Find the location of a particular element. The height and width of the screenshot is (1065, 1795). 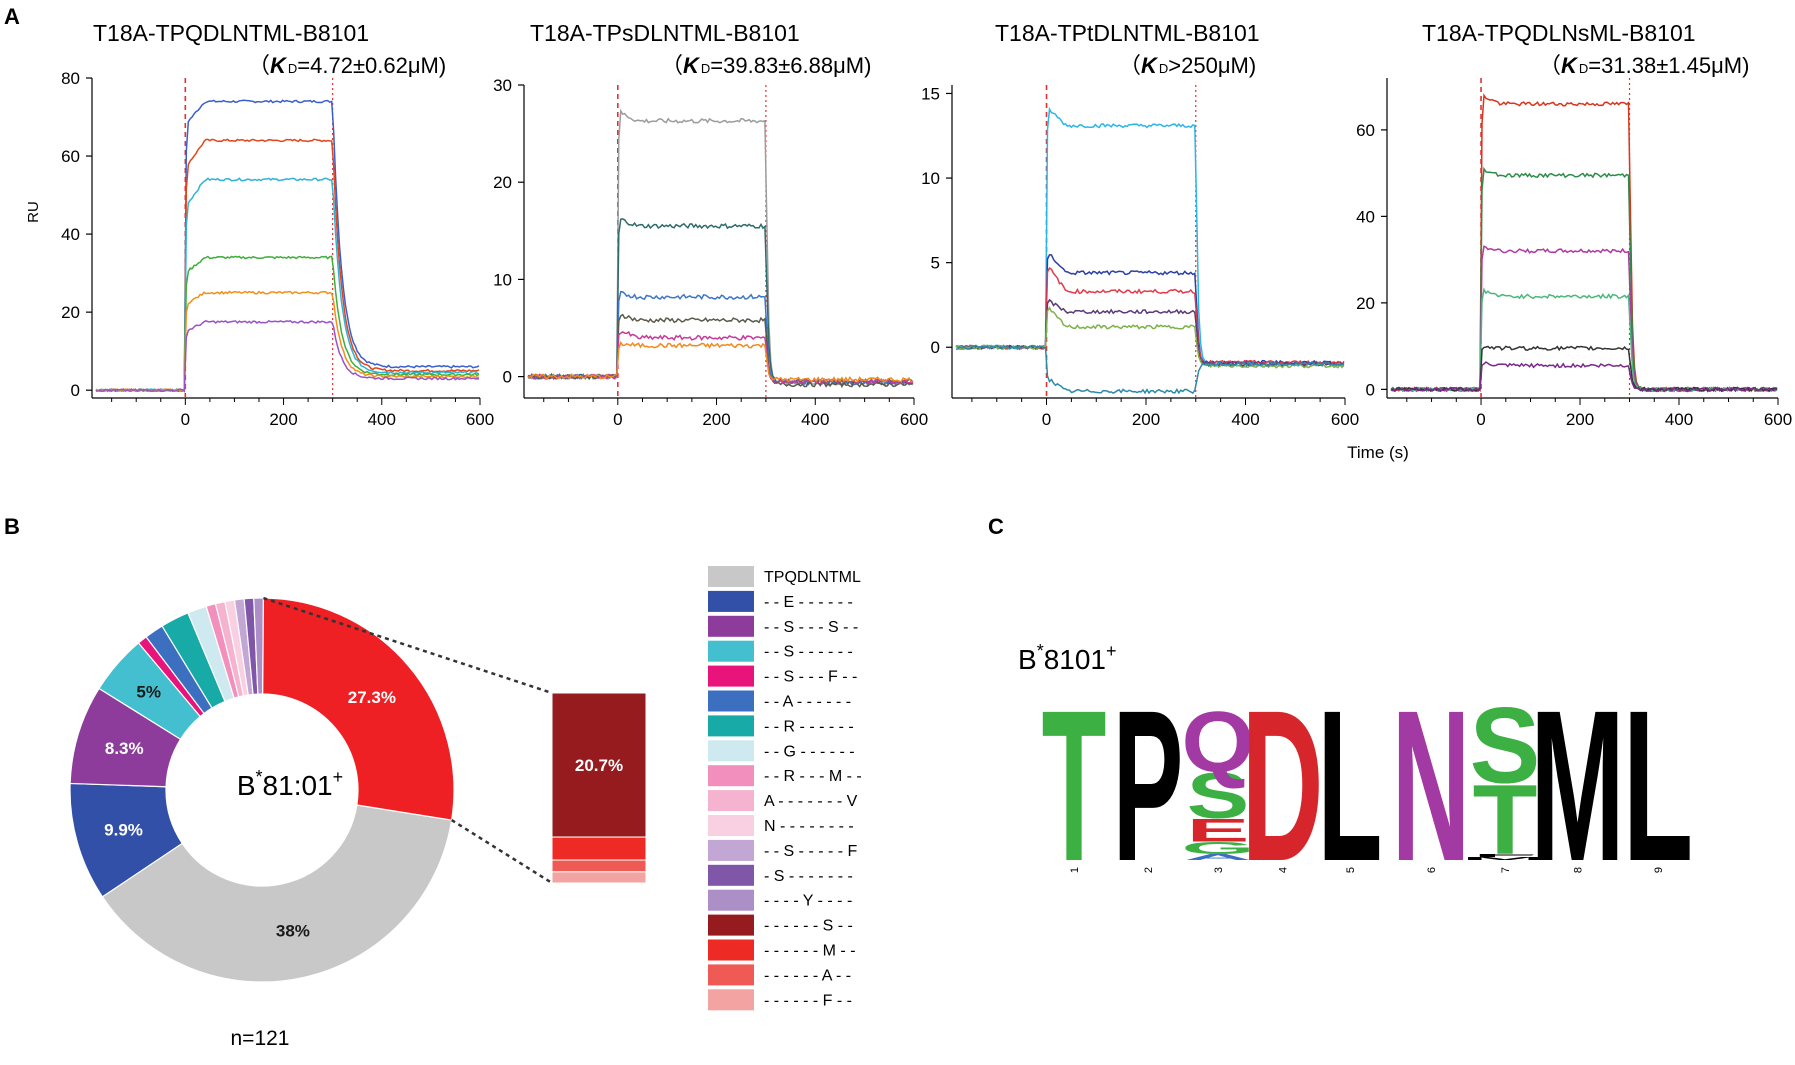

breakdown-label: 20.7% is located at coordinates (599, 765).